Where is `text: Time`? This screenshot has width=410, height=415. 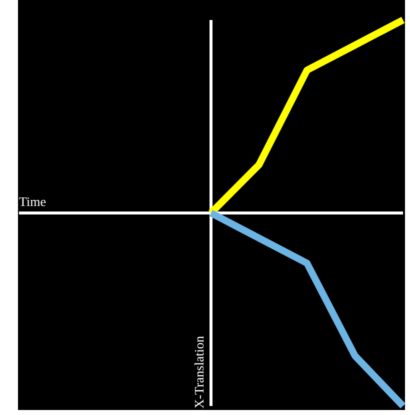 text: Time is located at coordinates (32, 201).